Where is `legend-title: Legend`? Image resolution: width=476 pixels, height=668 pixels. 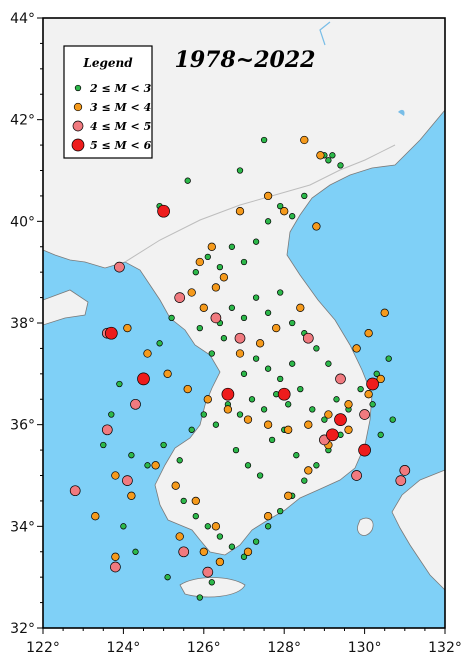
legend-title: Legend is located at coordinates (107, 63).